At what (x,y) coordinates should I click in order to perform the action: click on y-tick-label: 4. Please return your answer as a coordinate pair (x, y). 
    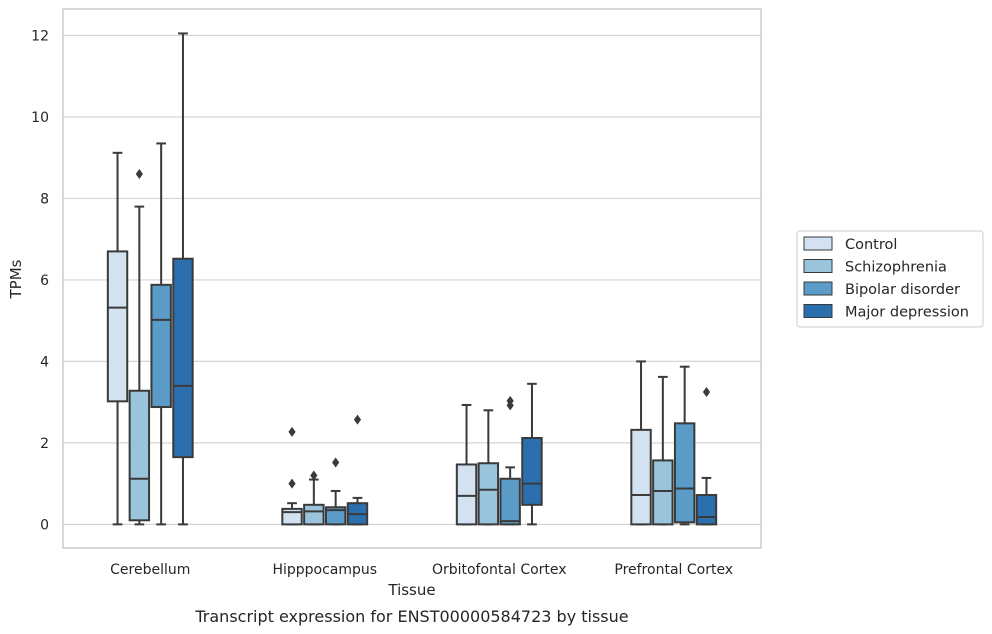
    Looking at the image, I should click on (44, 362).